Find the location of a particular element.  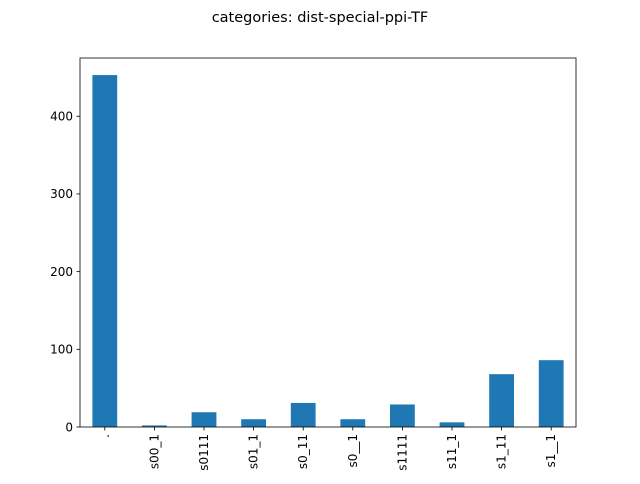

x-tick-label: s0_11 is located at coordinates (303, 451).